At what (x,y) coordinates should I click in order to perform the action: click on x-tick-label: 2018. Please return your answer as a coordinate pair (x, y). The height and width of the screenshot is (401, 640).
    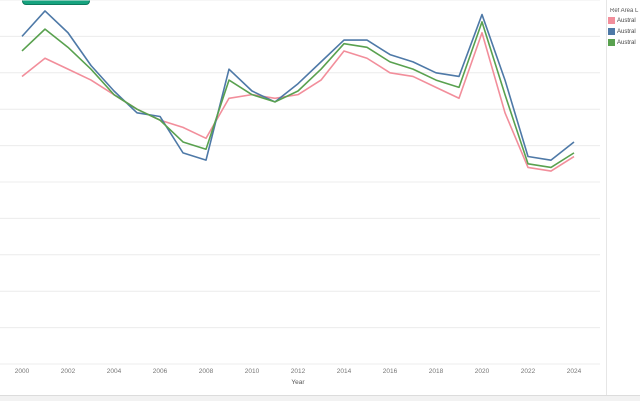
    Looking at the image, I should click on (436, 371).